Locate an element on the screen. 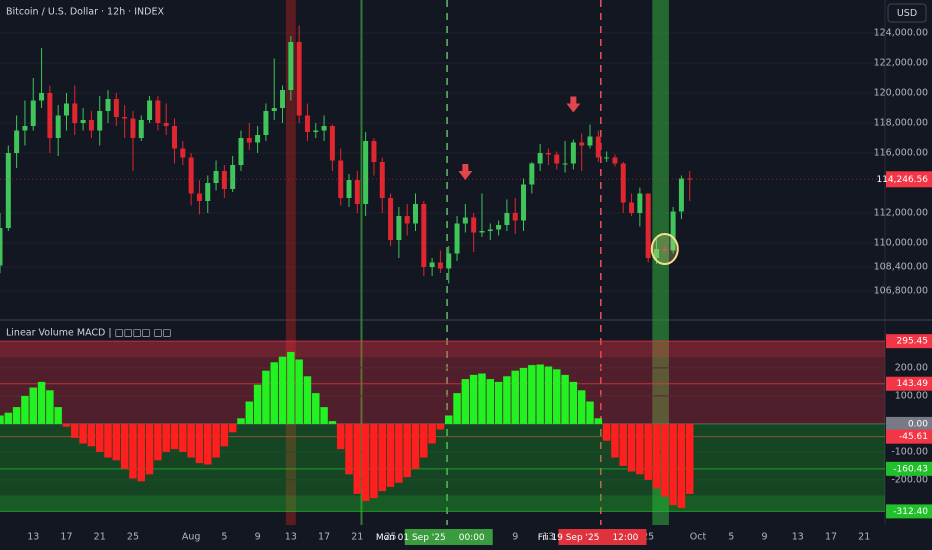 Image resolution: width=932 pixels, height=550 pixels. level-label: 295.45 is located at coordinates (913, 342).